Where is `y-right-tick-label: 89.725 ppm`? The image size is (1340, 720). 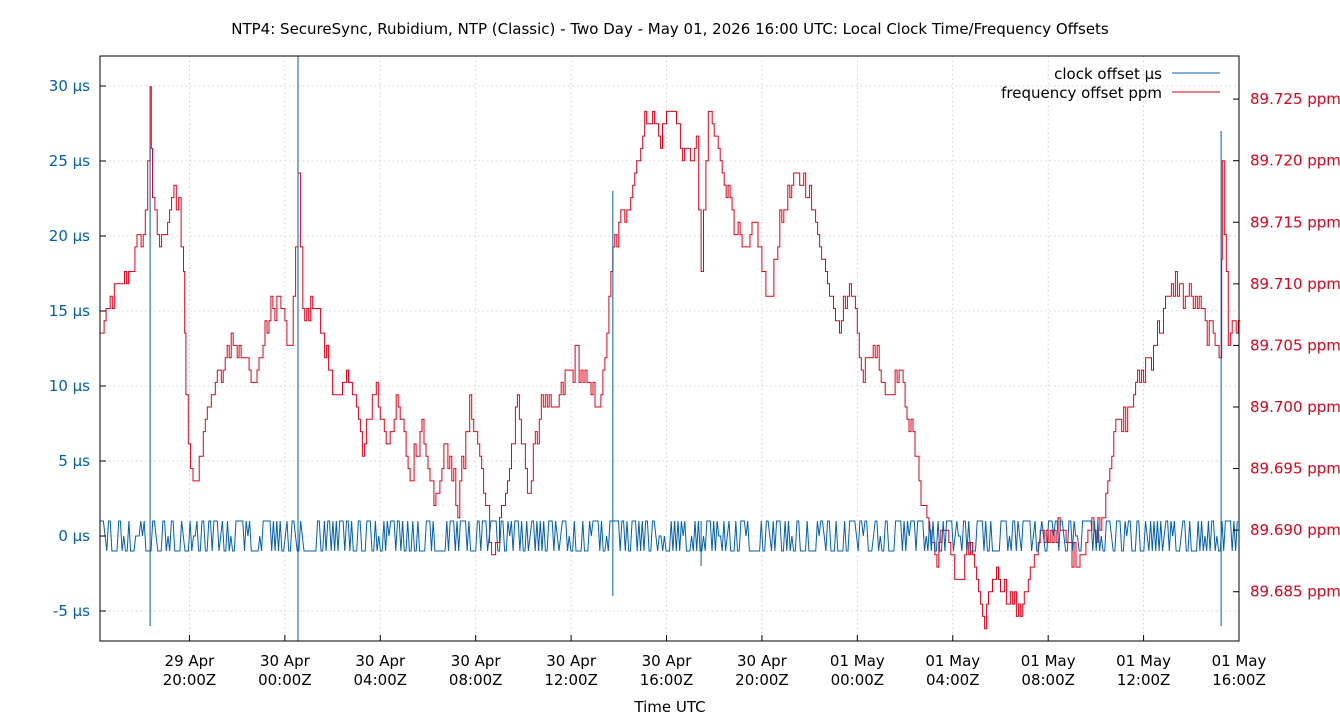 y-right-tick-label: 89.725 ppm is located at coordinates (1295, 99).